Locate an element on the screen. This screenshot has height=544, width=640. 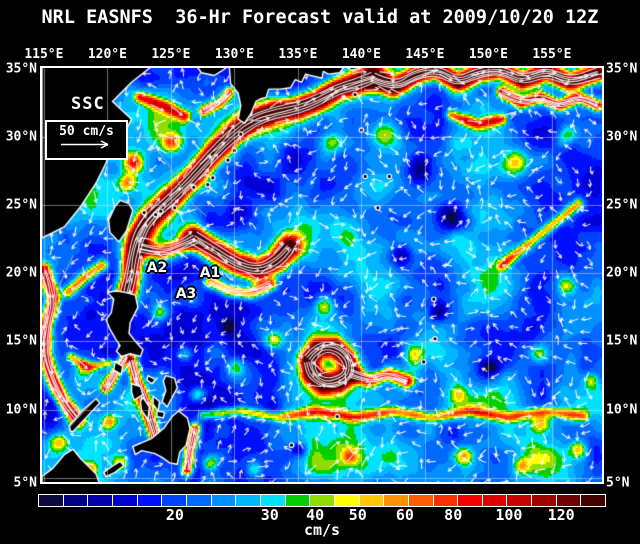
lon-axis-label: 125°E is located at coordinates (171, 54).